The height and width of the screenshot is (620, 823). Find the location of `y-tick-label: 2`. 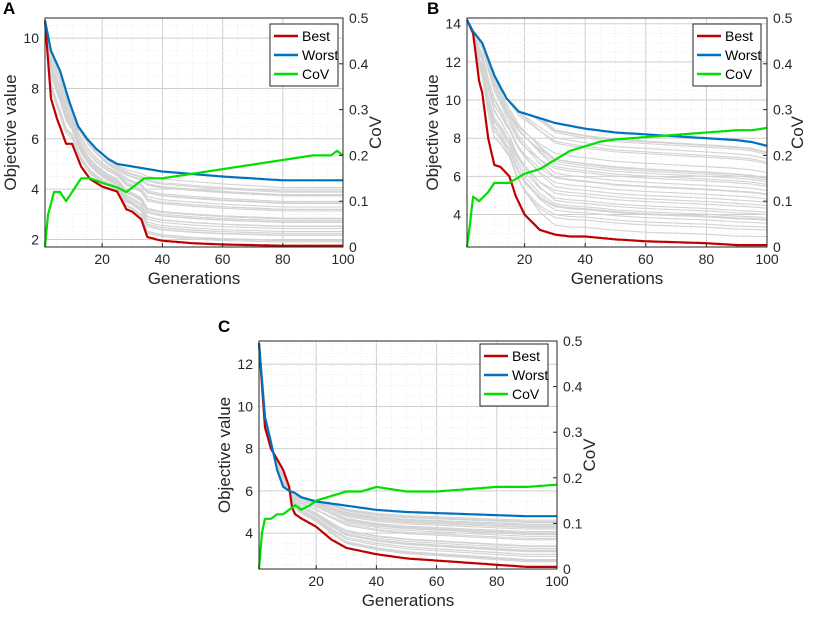

y-tick-label: 2 is located at coordinates (35, 239).